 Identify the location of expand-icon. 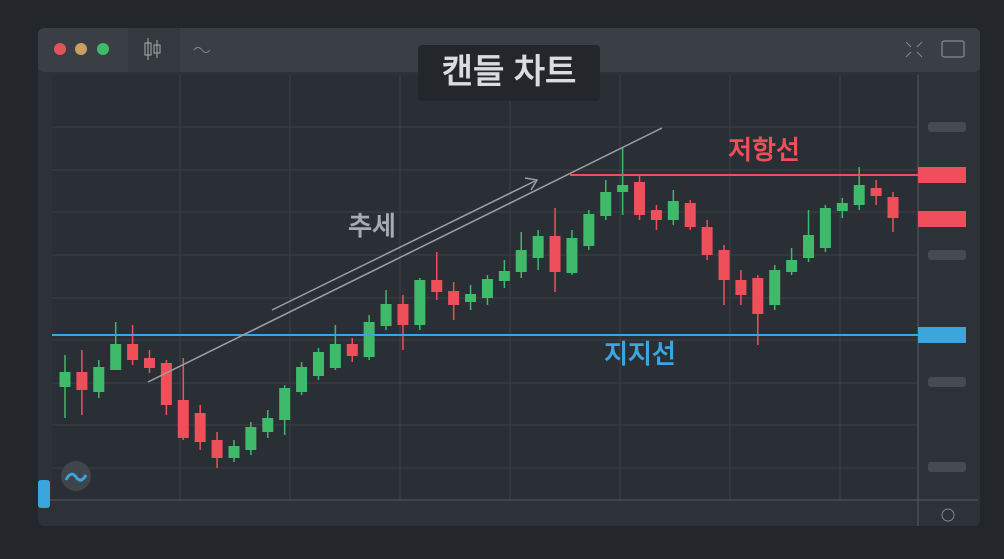
(914, 49).